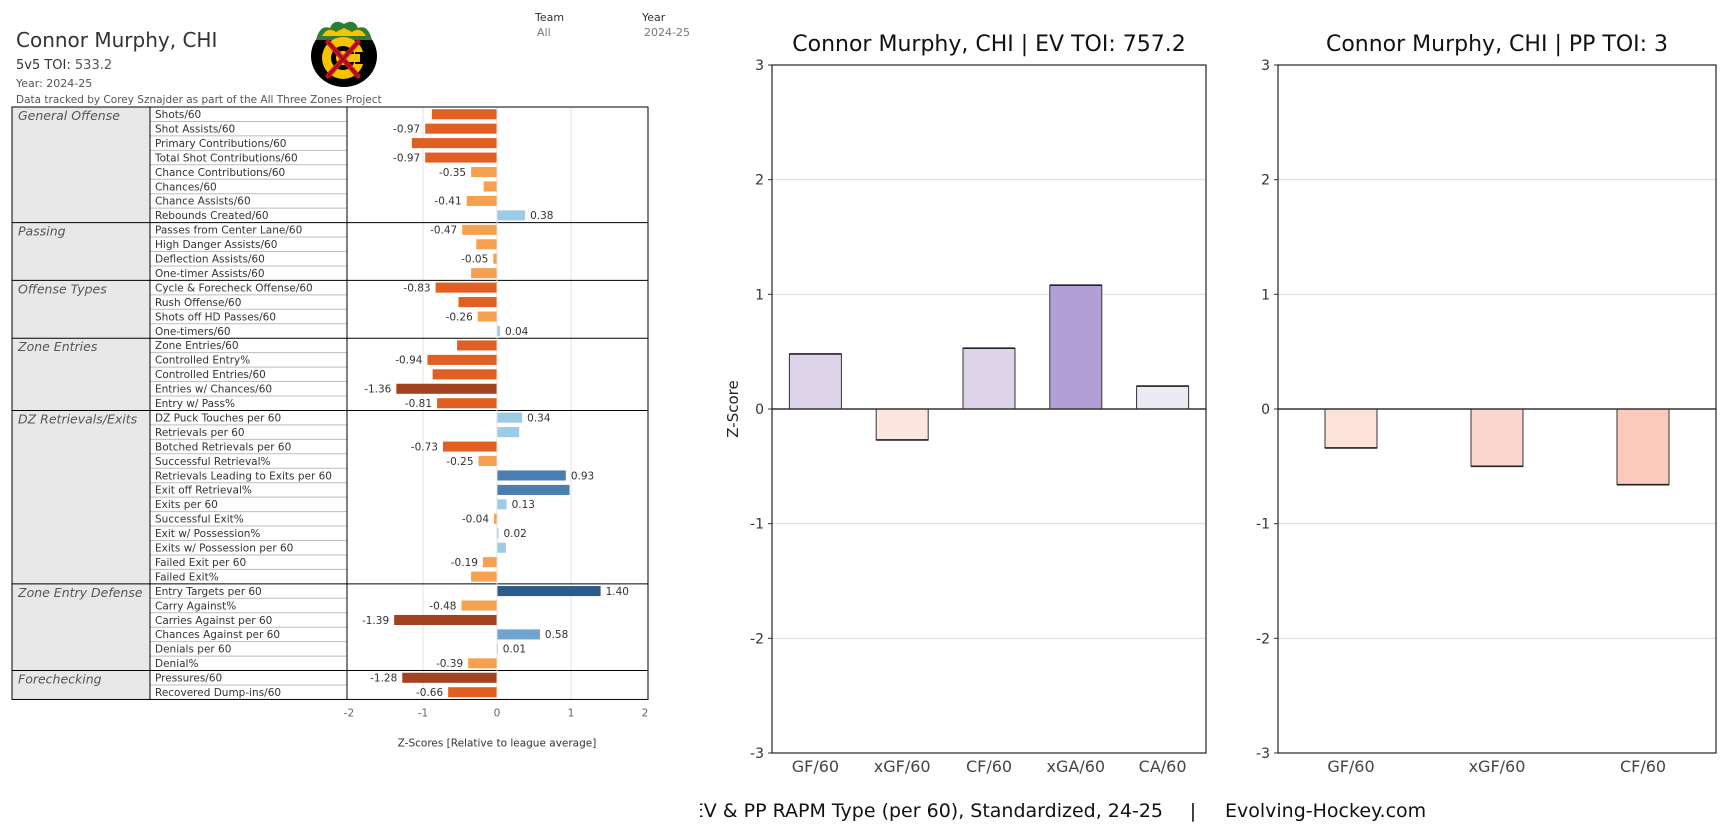  Describe the element at coordinates (193, 650) in the screenshot. I see `metric-label: Denials per 60` at that location.